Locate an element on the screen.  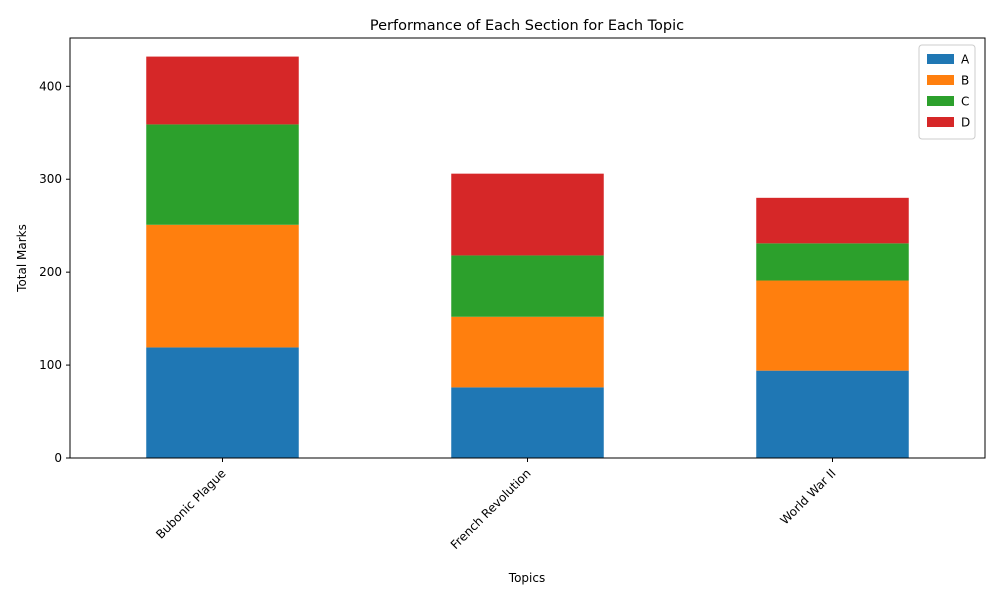
legend-swatch-d is located at coordinates (940, 122).